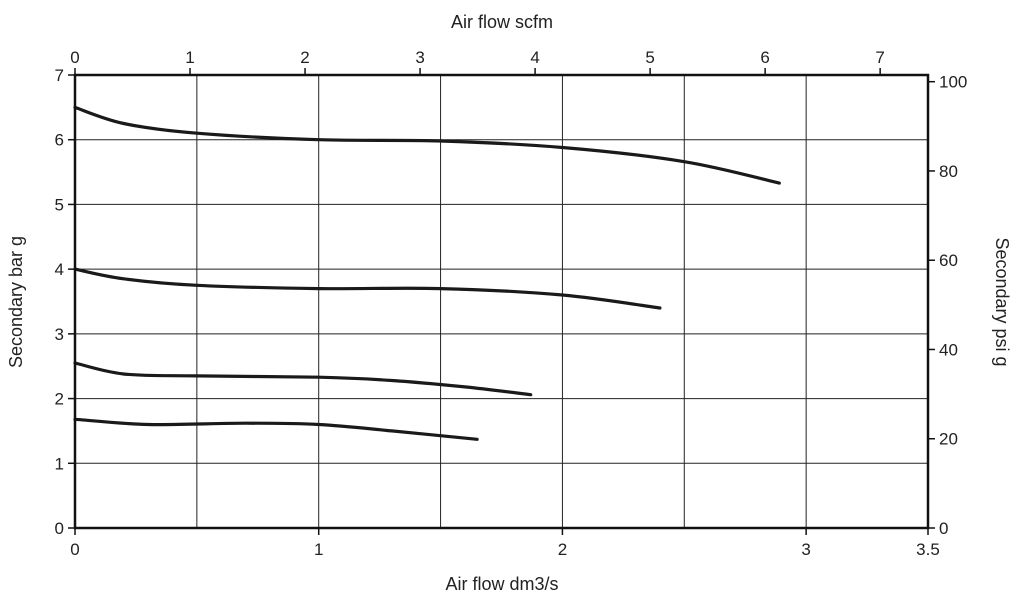  I want to click on x2-tick-label: 0, so click(74, 57).